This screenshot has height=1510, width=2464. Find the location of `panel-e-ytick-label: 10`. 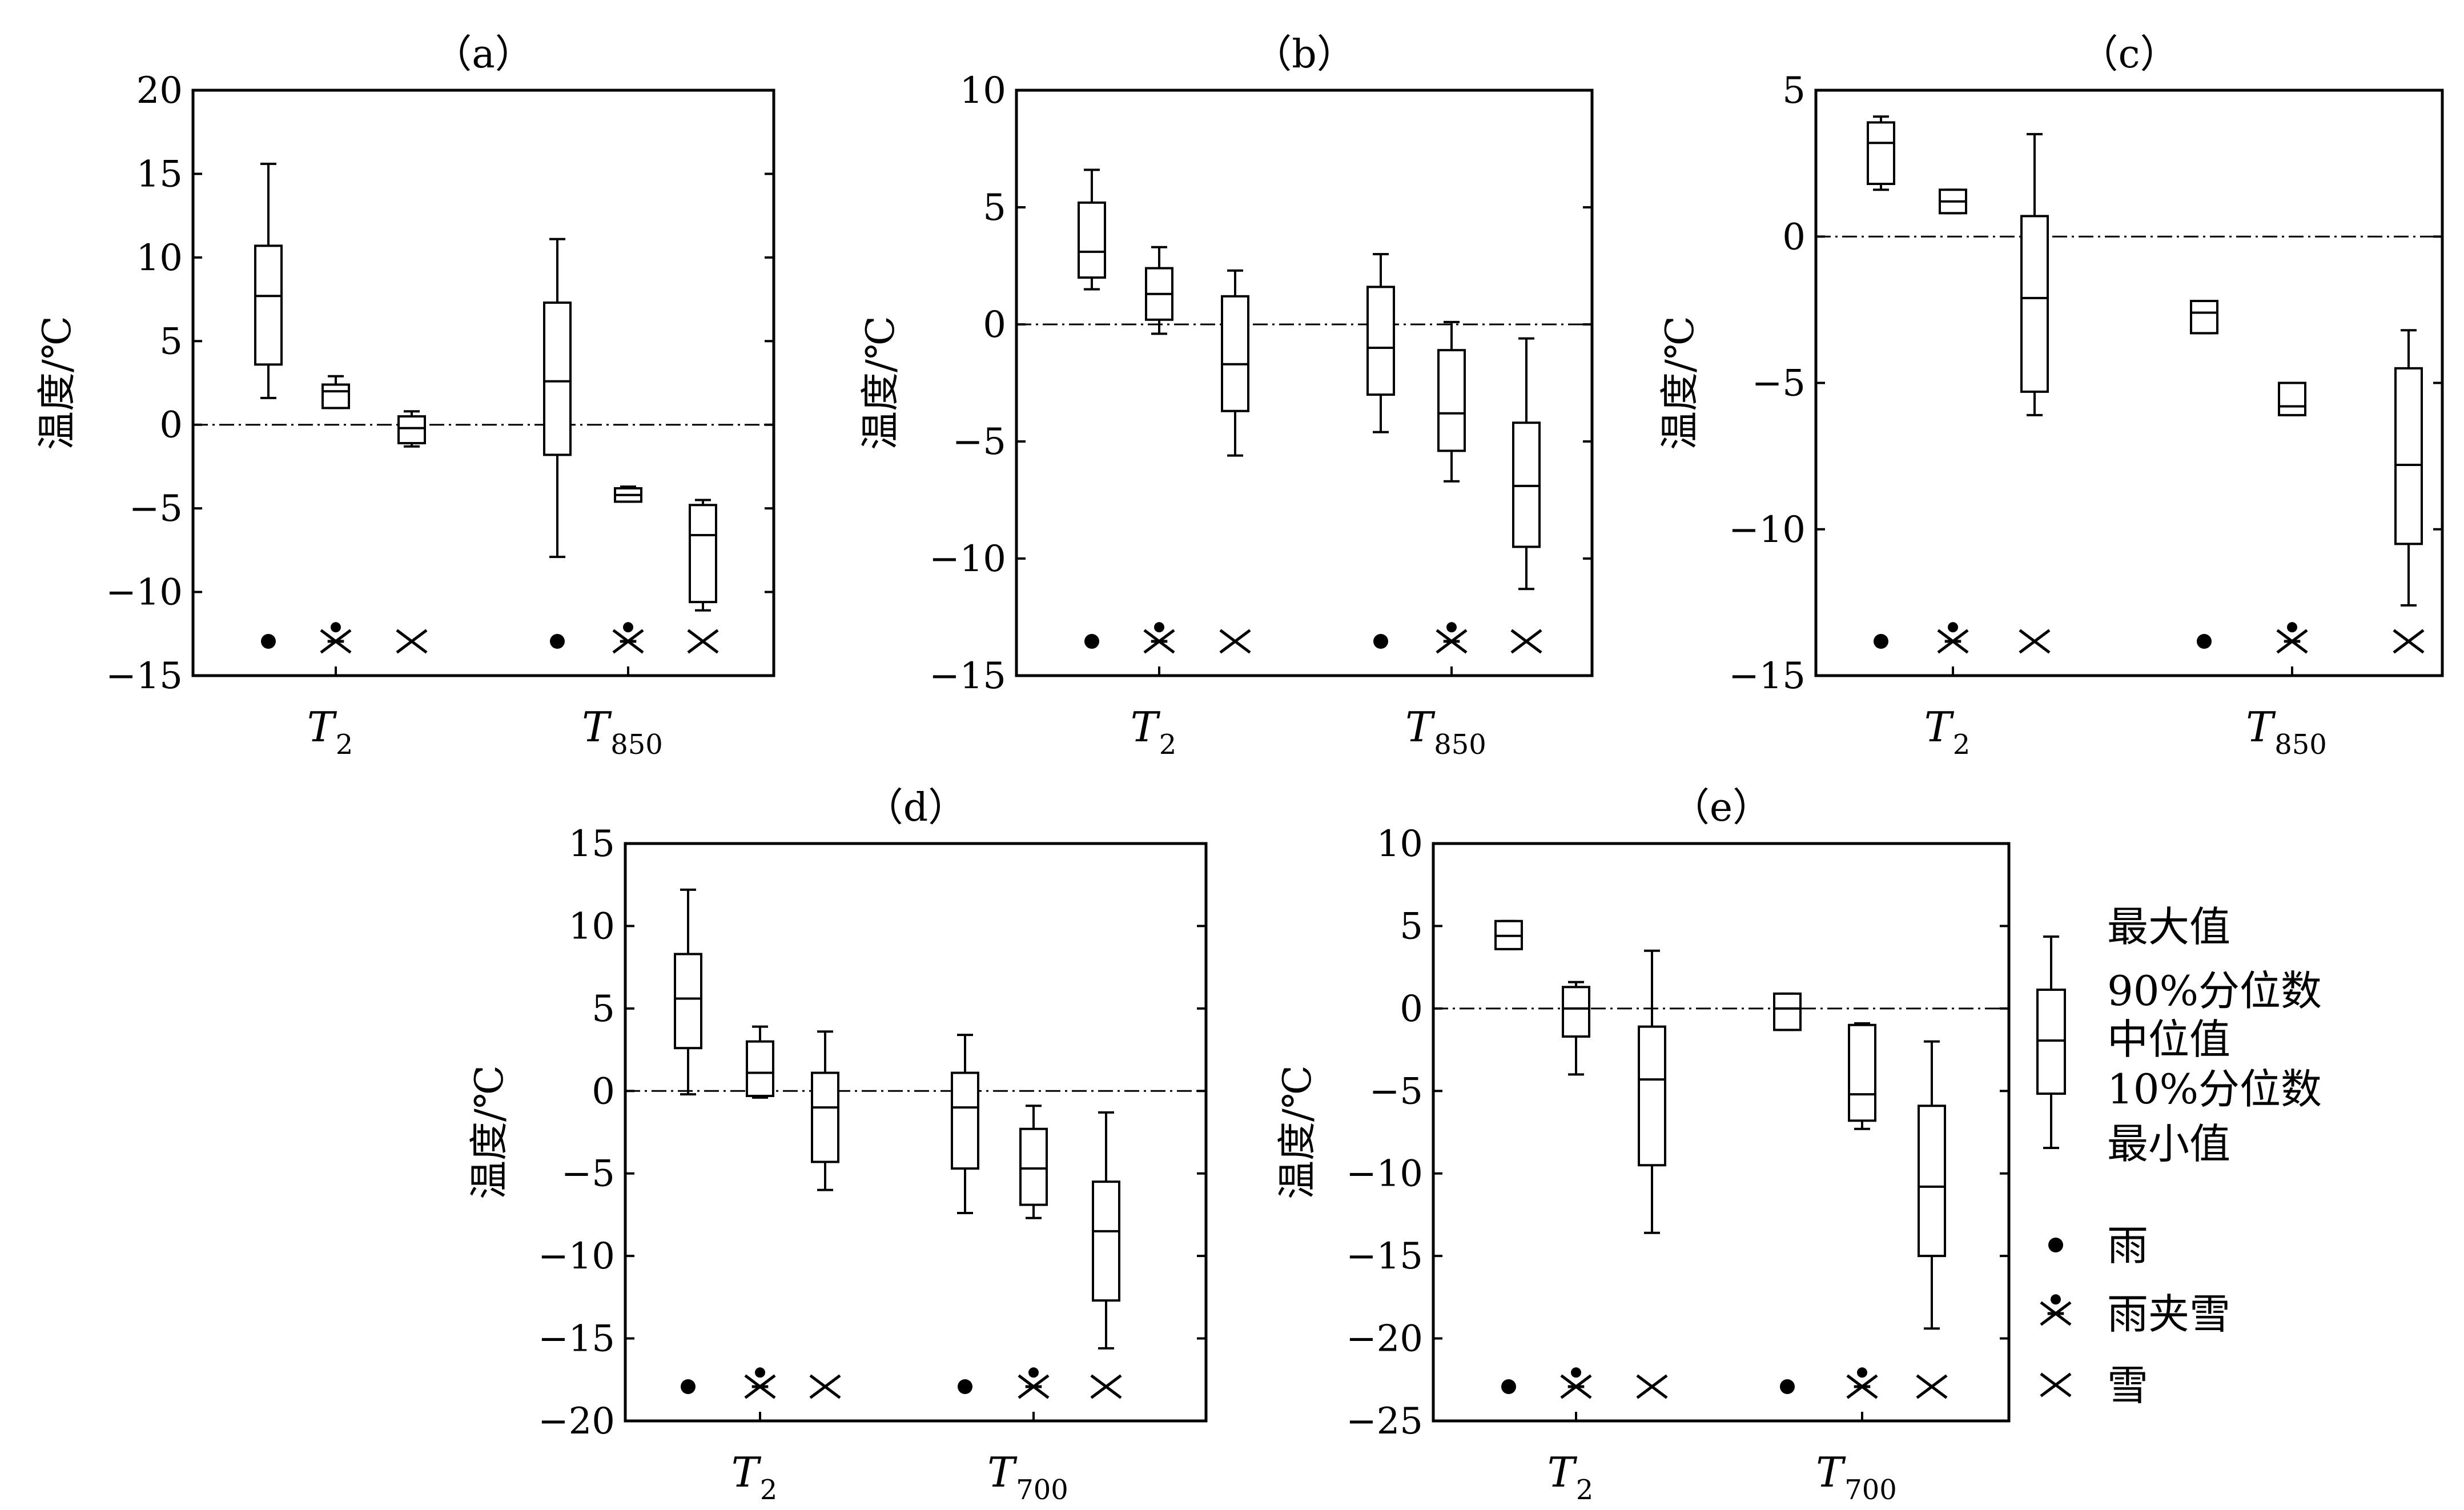

panel-e-ytick-label: 10 is located at coordinates (1400, 844).